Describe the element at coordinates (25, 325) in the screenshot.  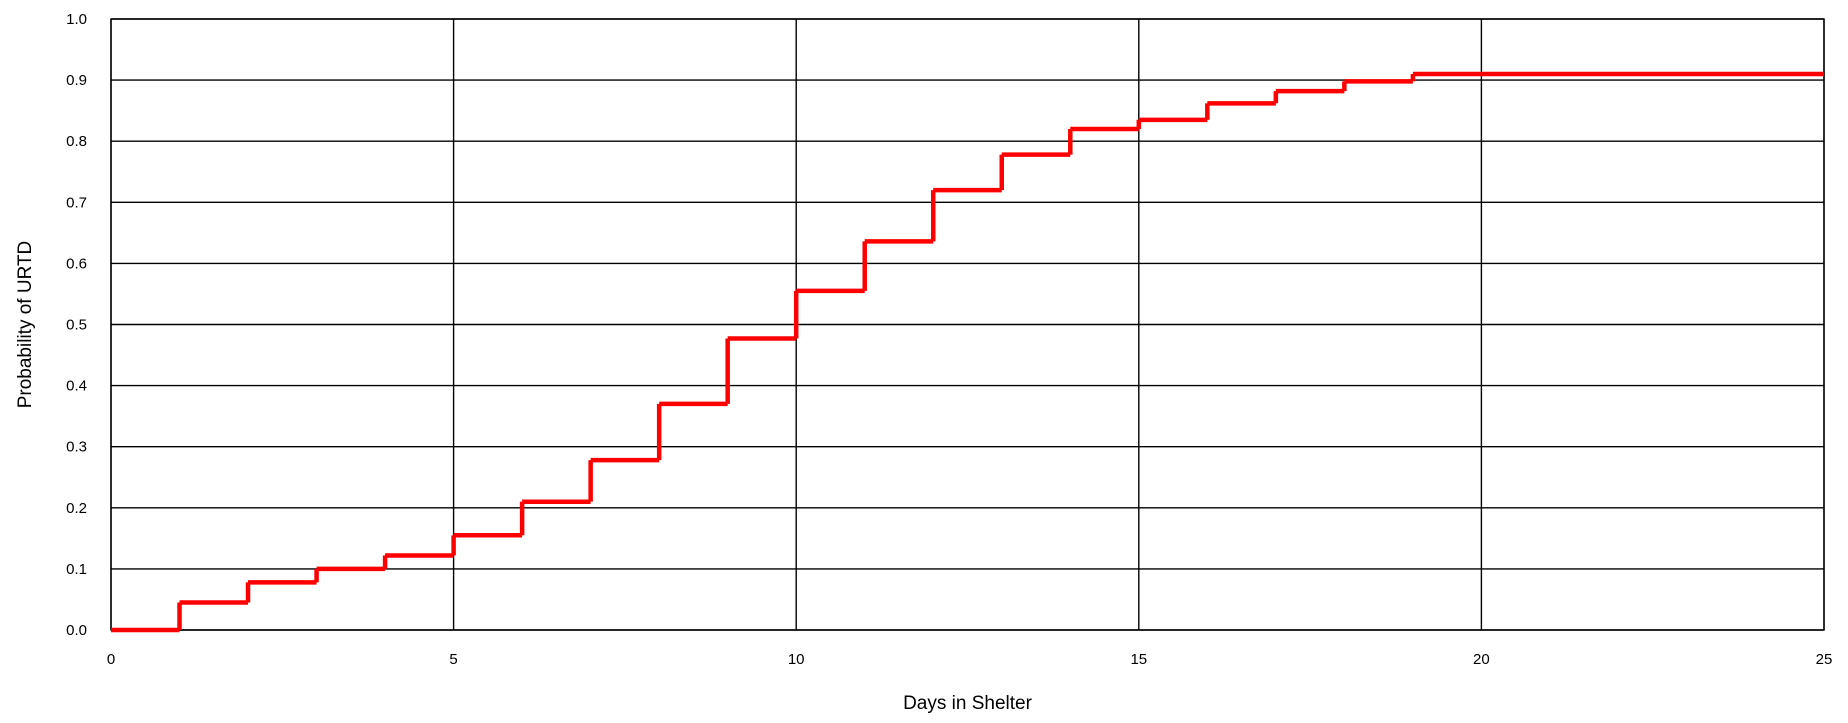
I see `y-axis-title: Probability of URTD` at that location.